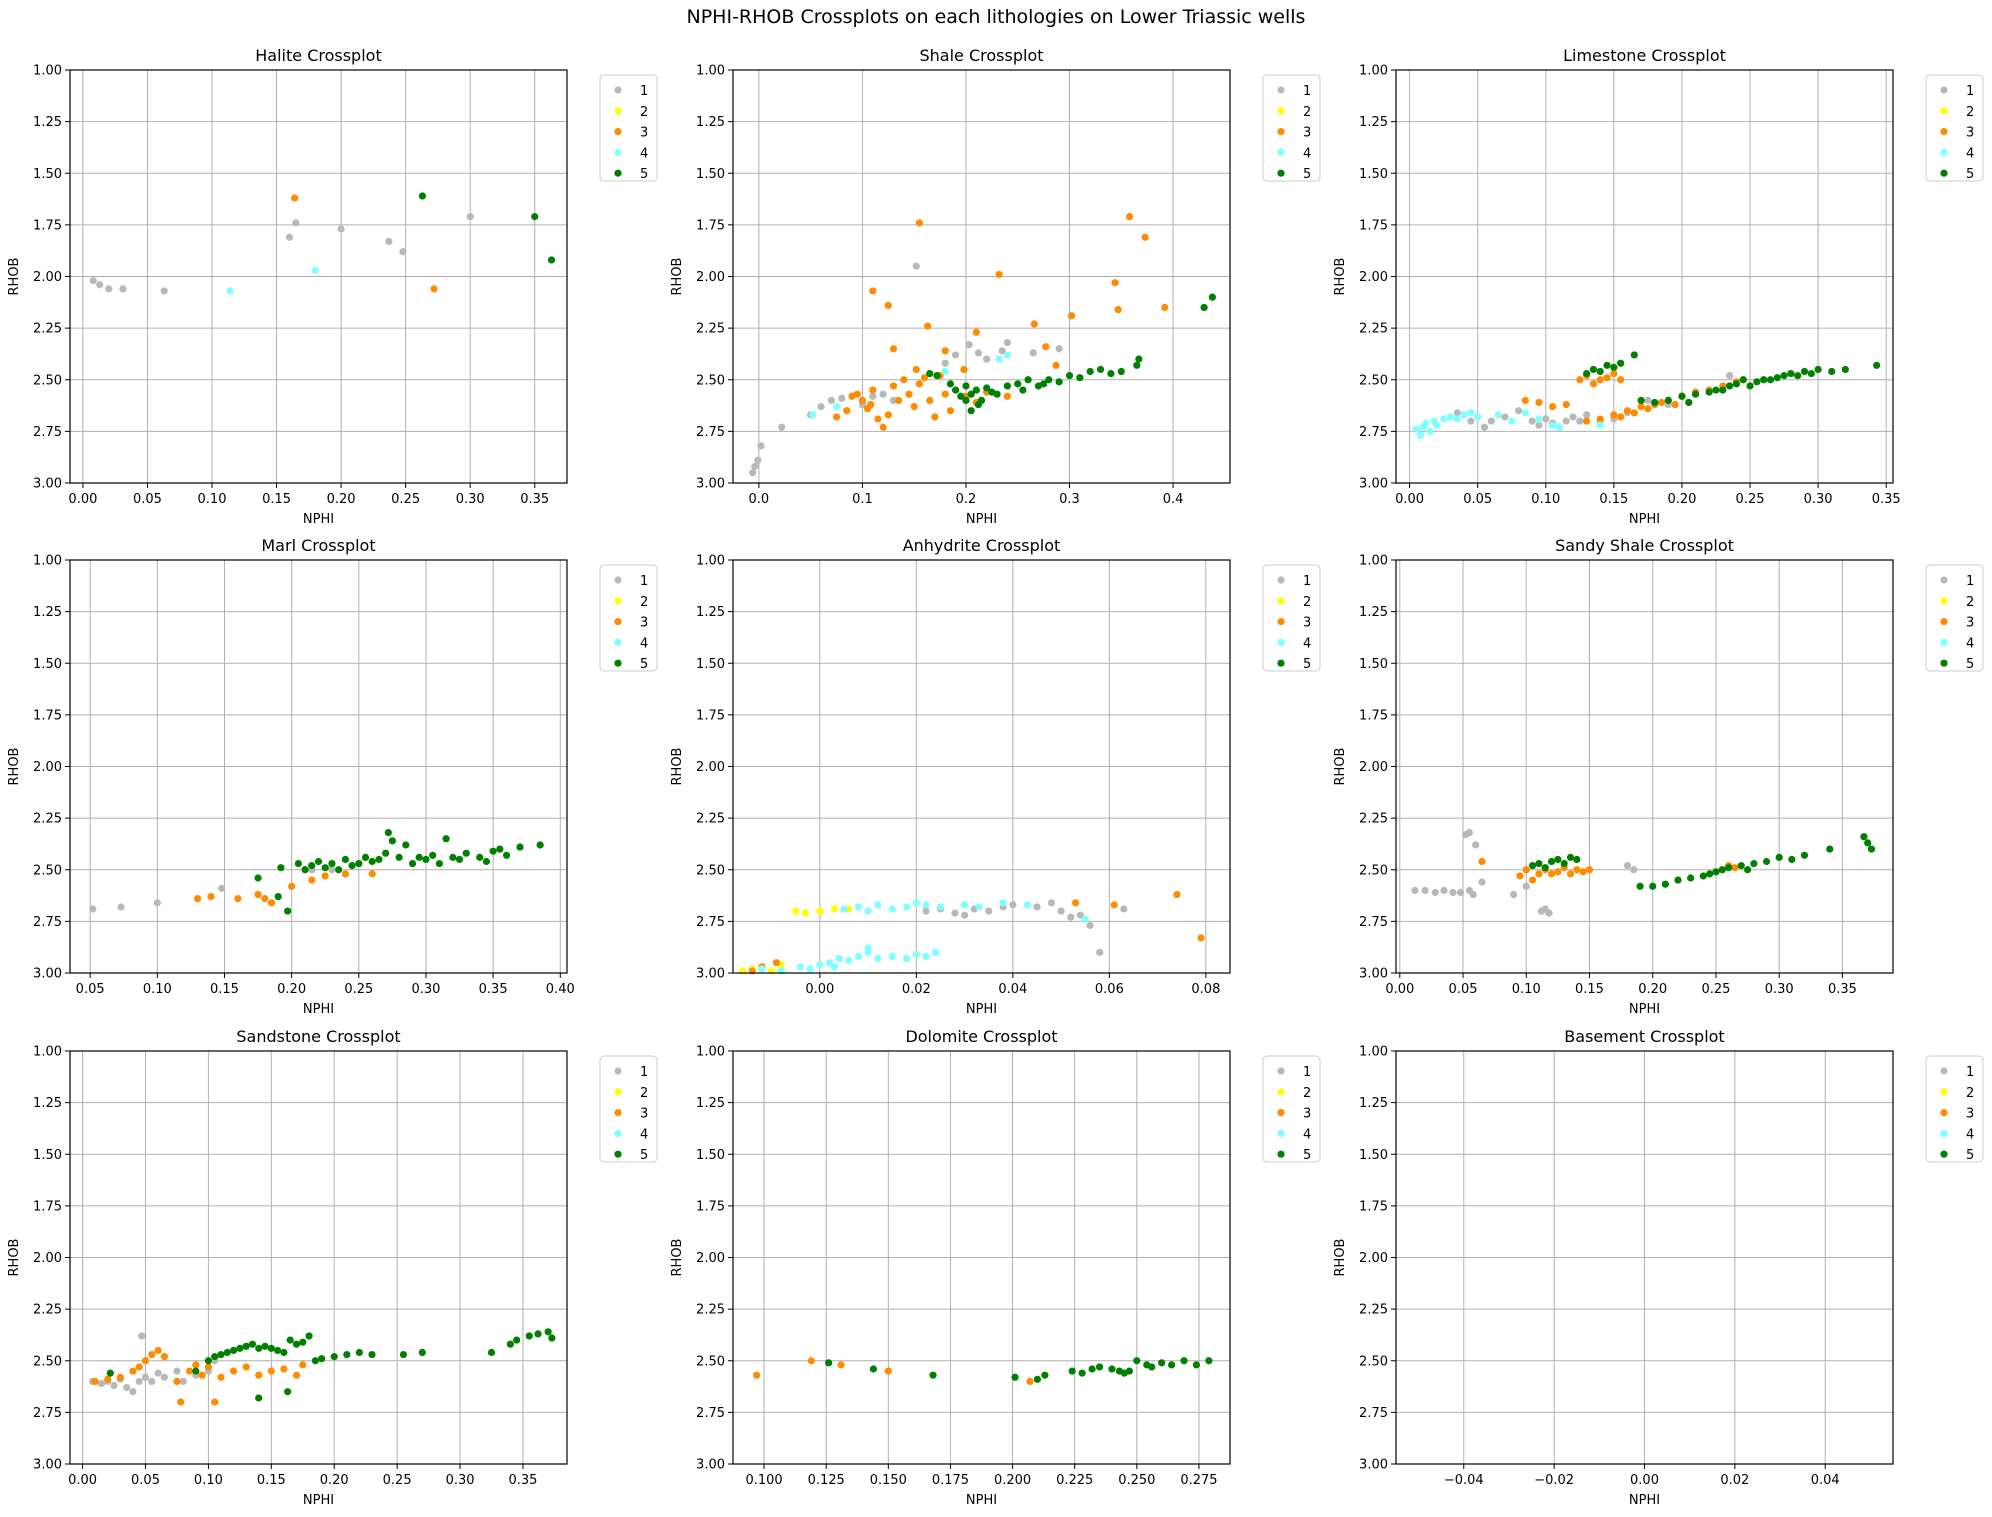 The height and width of the screenshot is (1517, 1992). Describe the element at coordinates (1074, 1480) in the screenshot. I see `x-tick-label: 0.225` at that location.